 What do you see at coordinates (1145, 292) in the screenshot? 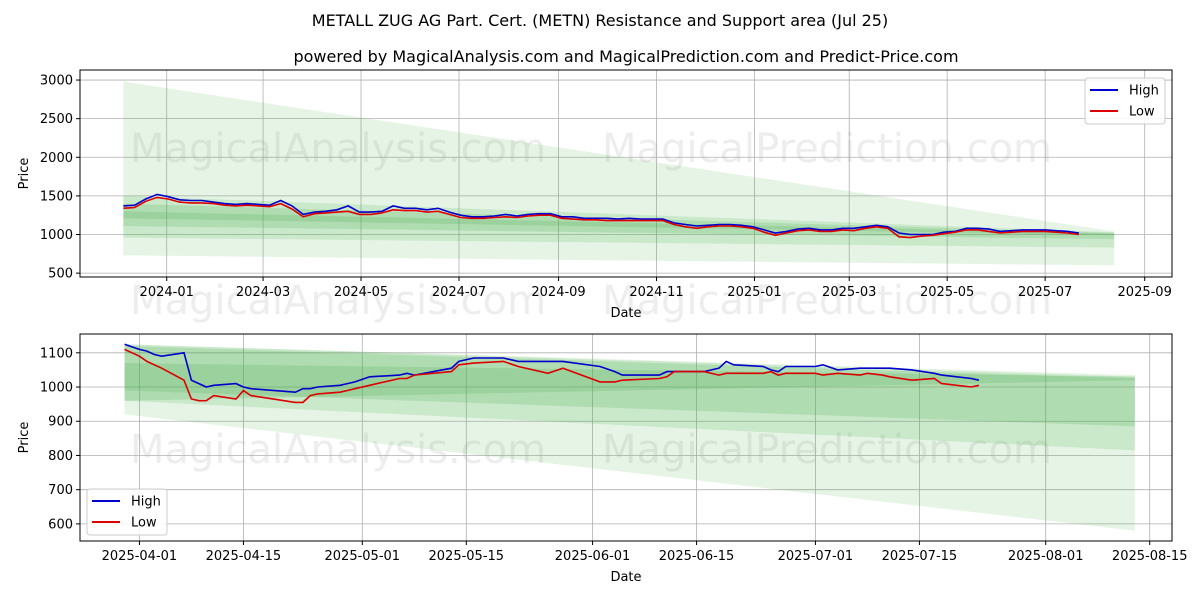
I see `x-tick-label: 2025-09` at bounding box center [1145, 292].